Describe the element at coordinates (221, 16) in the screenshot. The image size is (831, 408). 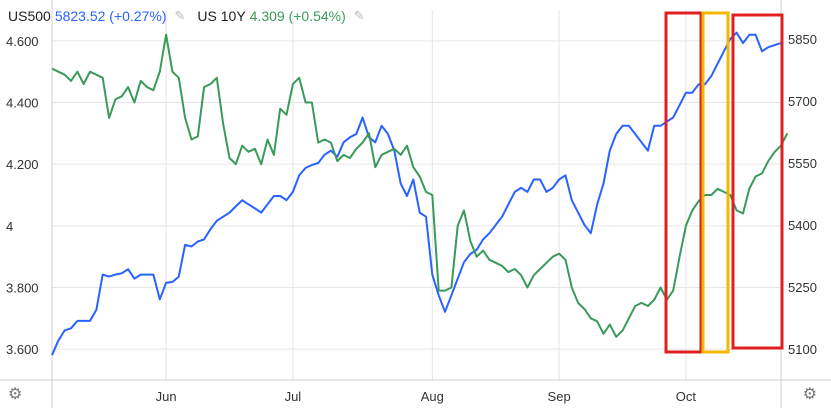
I see `legend-us10y-symbol: US 10Y` at that location.